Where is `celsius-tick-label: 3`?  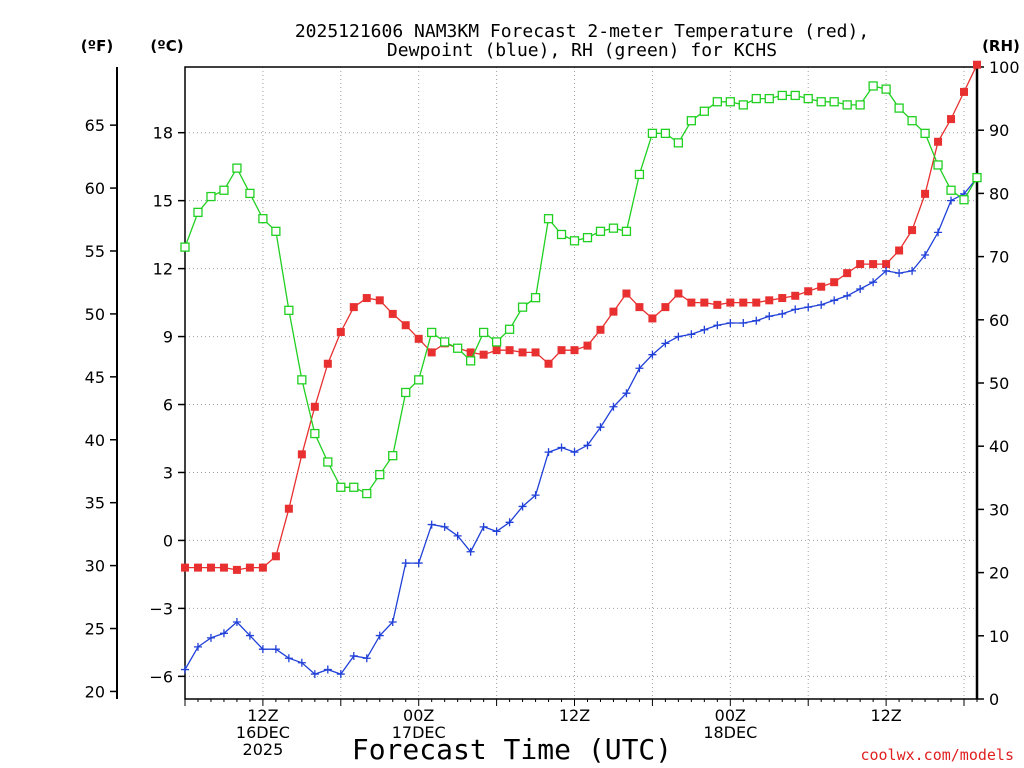
celsius-tick-label: 3 is located at coordinates (168, 472).